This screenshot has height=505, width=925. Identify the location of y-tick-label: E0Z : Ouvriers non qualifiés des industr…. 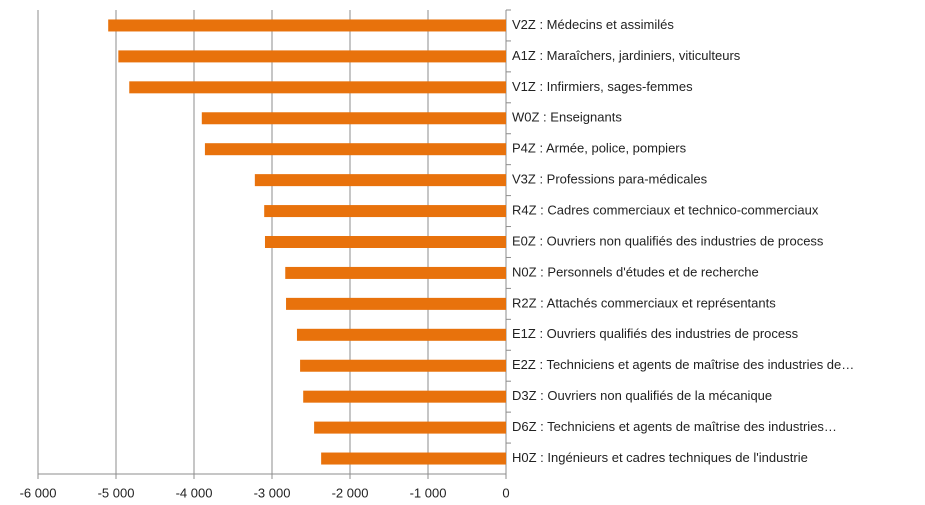
(668, 240).